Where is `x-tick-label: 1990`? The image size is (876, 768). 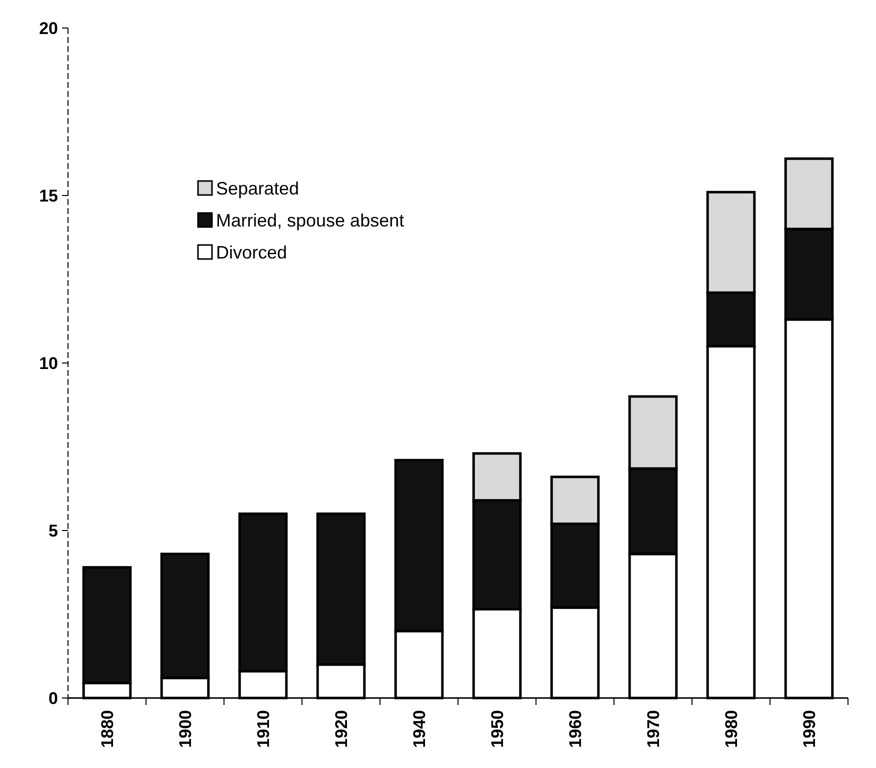
x-tick-label: 1990 is located at coordinates (809, 729).